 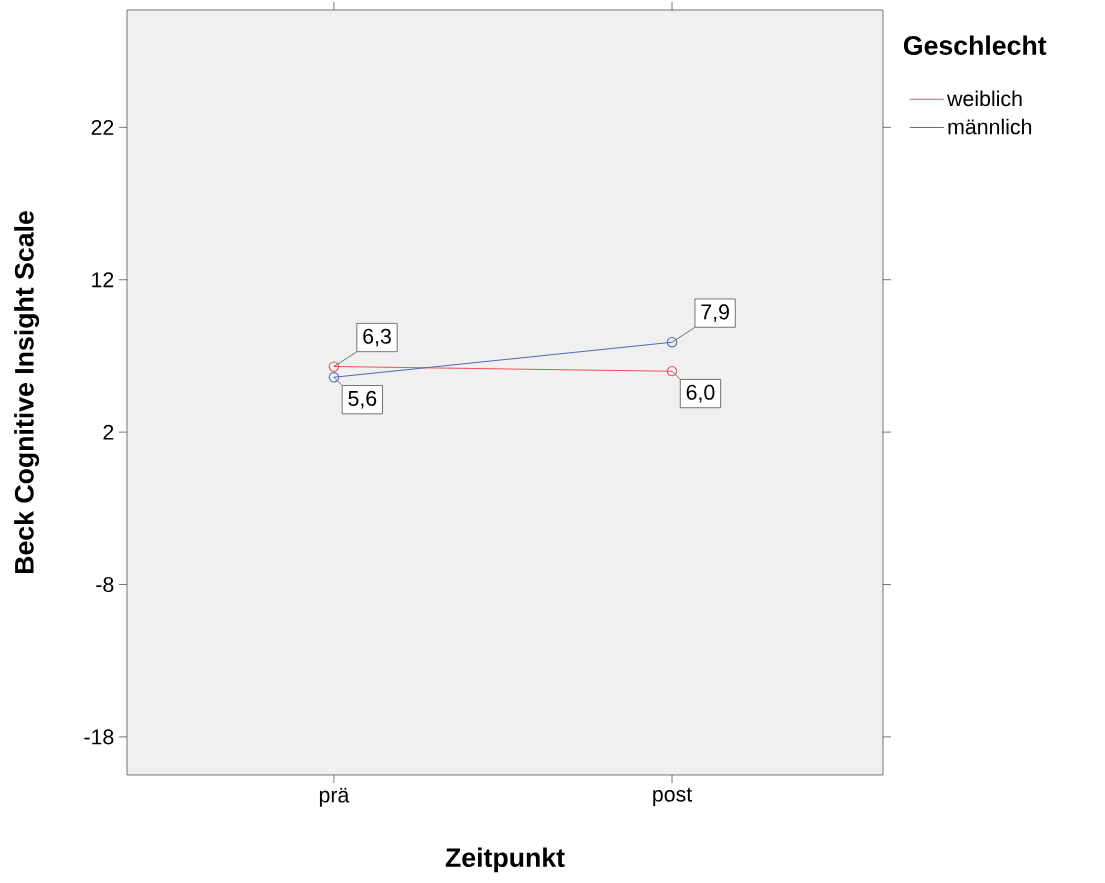 I want to click on legend-title: Geschlecht, so click(x=975, y=45).